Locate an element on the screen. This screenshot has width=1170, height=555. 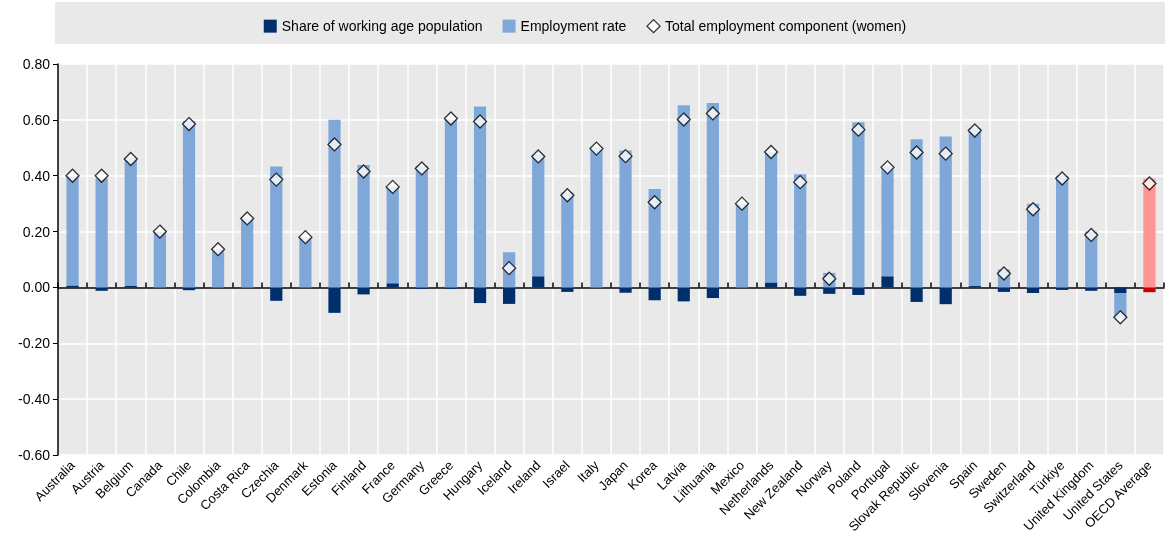
legend-label: Share of working age population is located at coordinates (382, 26).